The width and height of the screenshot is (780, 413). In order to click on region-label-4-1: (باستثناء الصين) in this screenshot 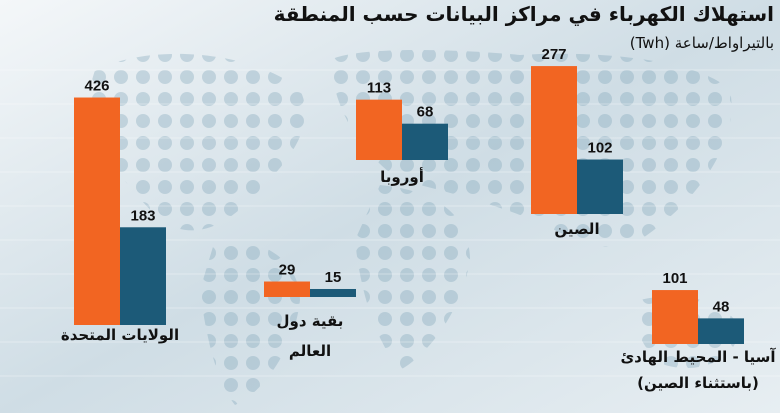, I will do `click(698, 383)`.